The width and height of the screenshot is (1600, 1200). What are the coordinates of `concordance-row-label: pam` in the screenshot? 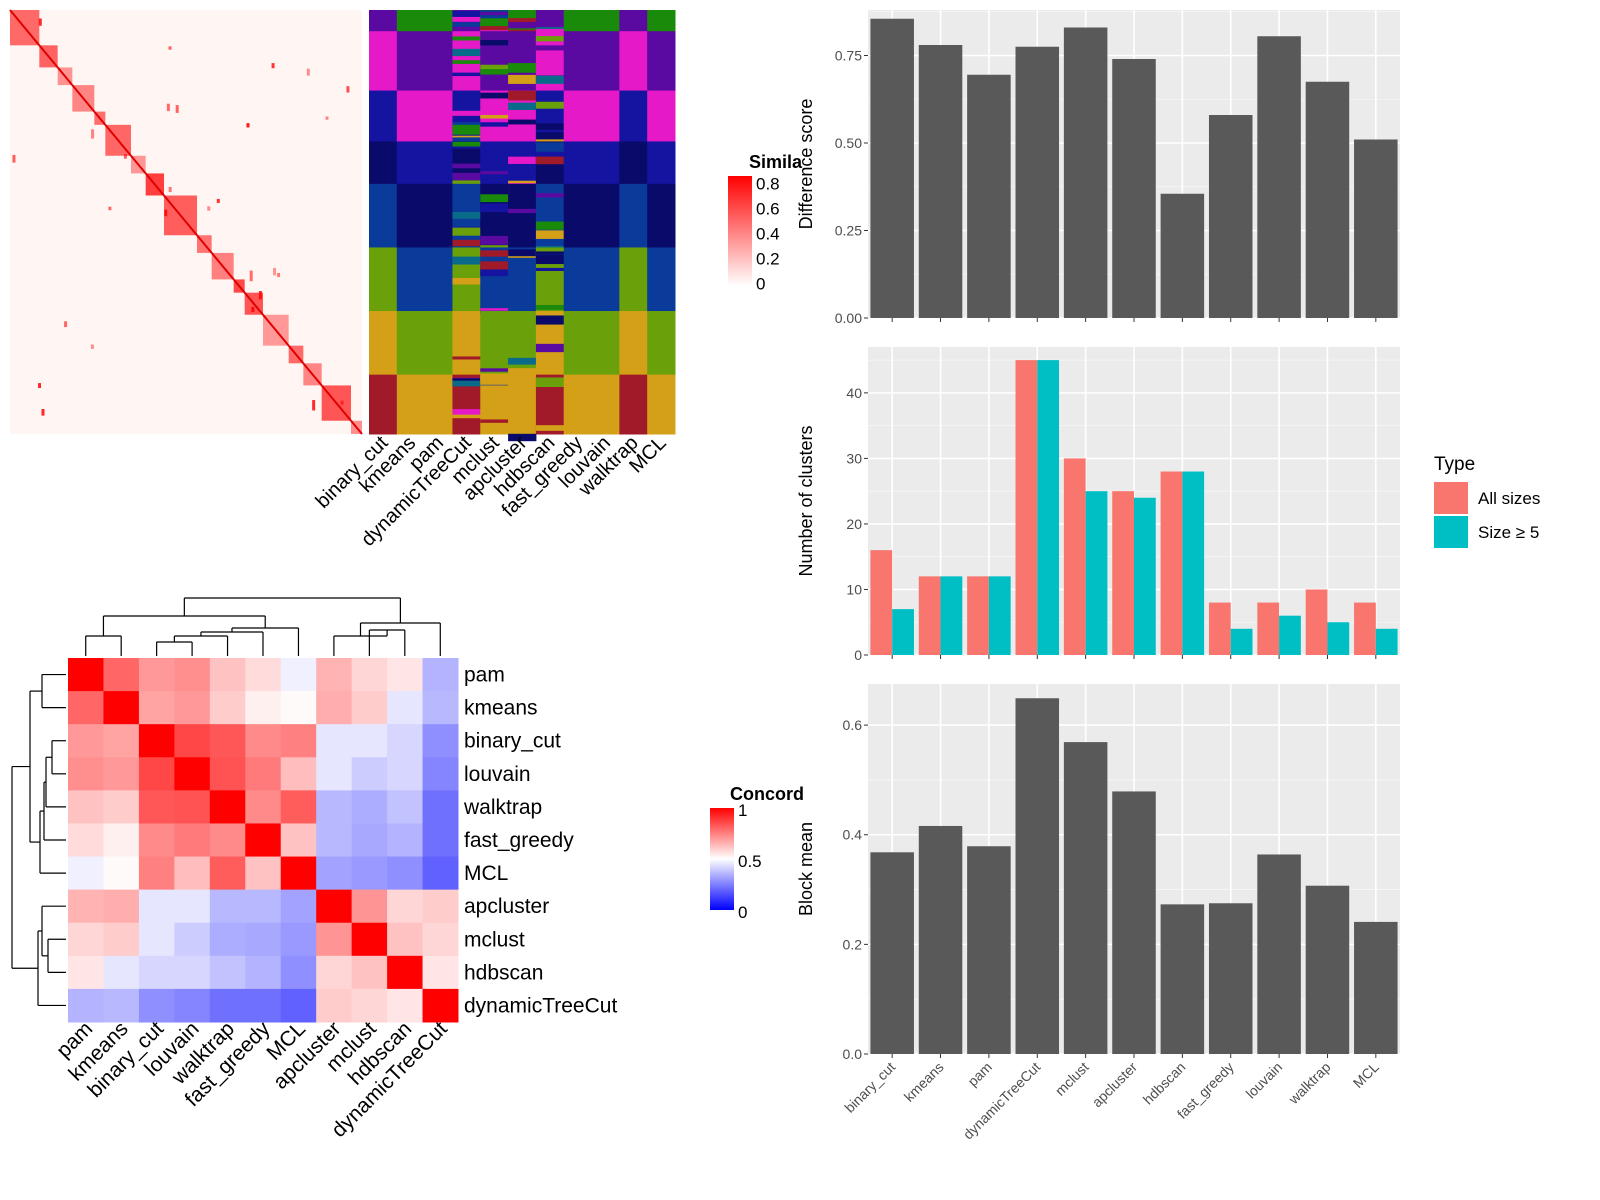 It's located at (484, 675).